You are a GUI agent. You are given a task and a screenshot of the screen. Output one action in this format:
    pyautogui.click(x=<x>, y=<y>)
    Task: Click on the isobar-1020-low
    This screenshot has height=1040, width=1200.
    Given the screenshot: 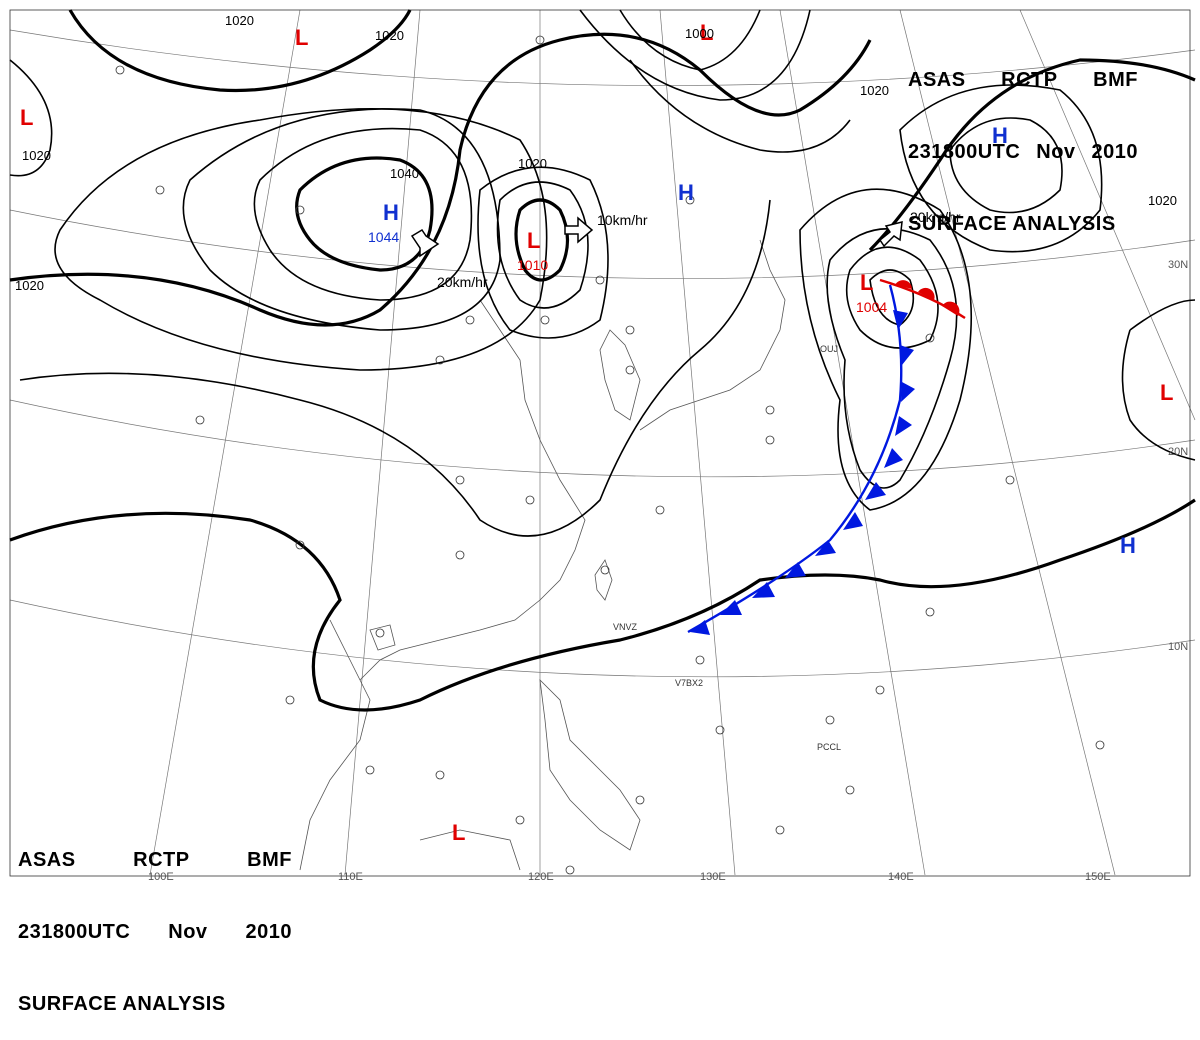 What is the action you would take?
    pyautogui.click(x=543, y=252)
    